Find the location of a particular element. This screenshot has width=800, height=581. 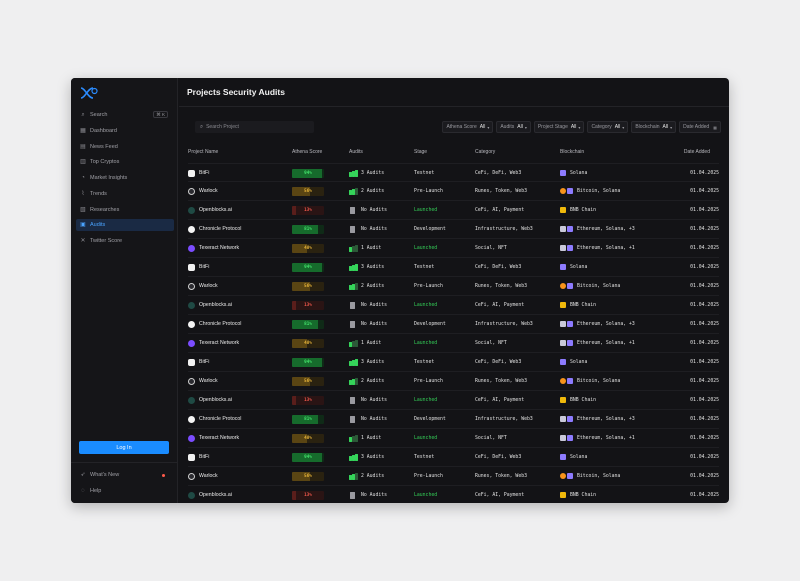

sidebar-item-help: ◌ Help is located at coordinates (125, 491).